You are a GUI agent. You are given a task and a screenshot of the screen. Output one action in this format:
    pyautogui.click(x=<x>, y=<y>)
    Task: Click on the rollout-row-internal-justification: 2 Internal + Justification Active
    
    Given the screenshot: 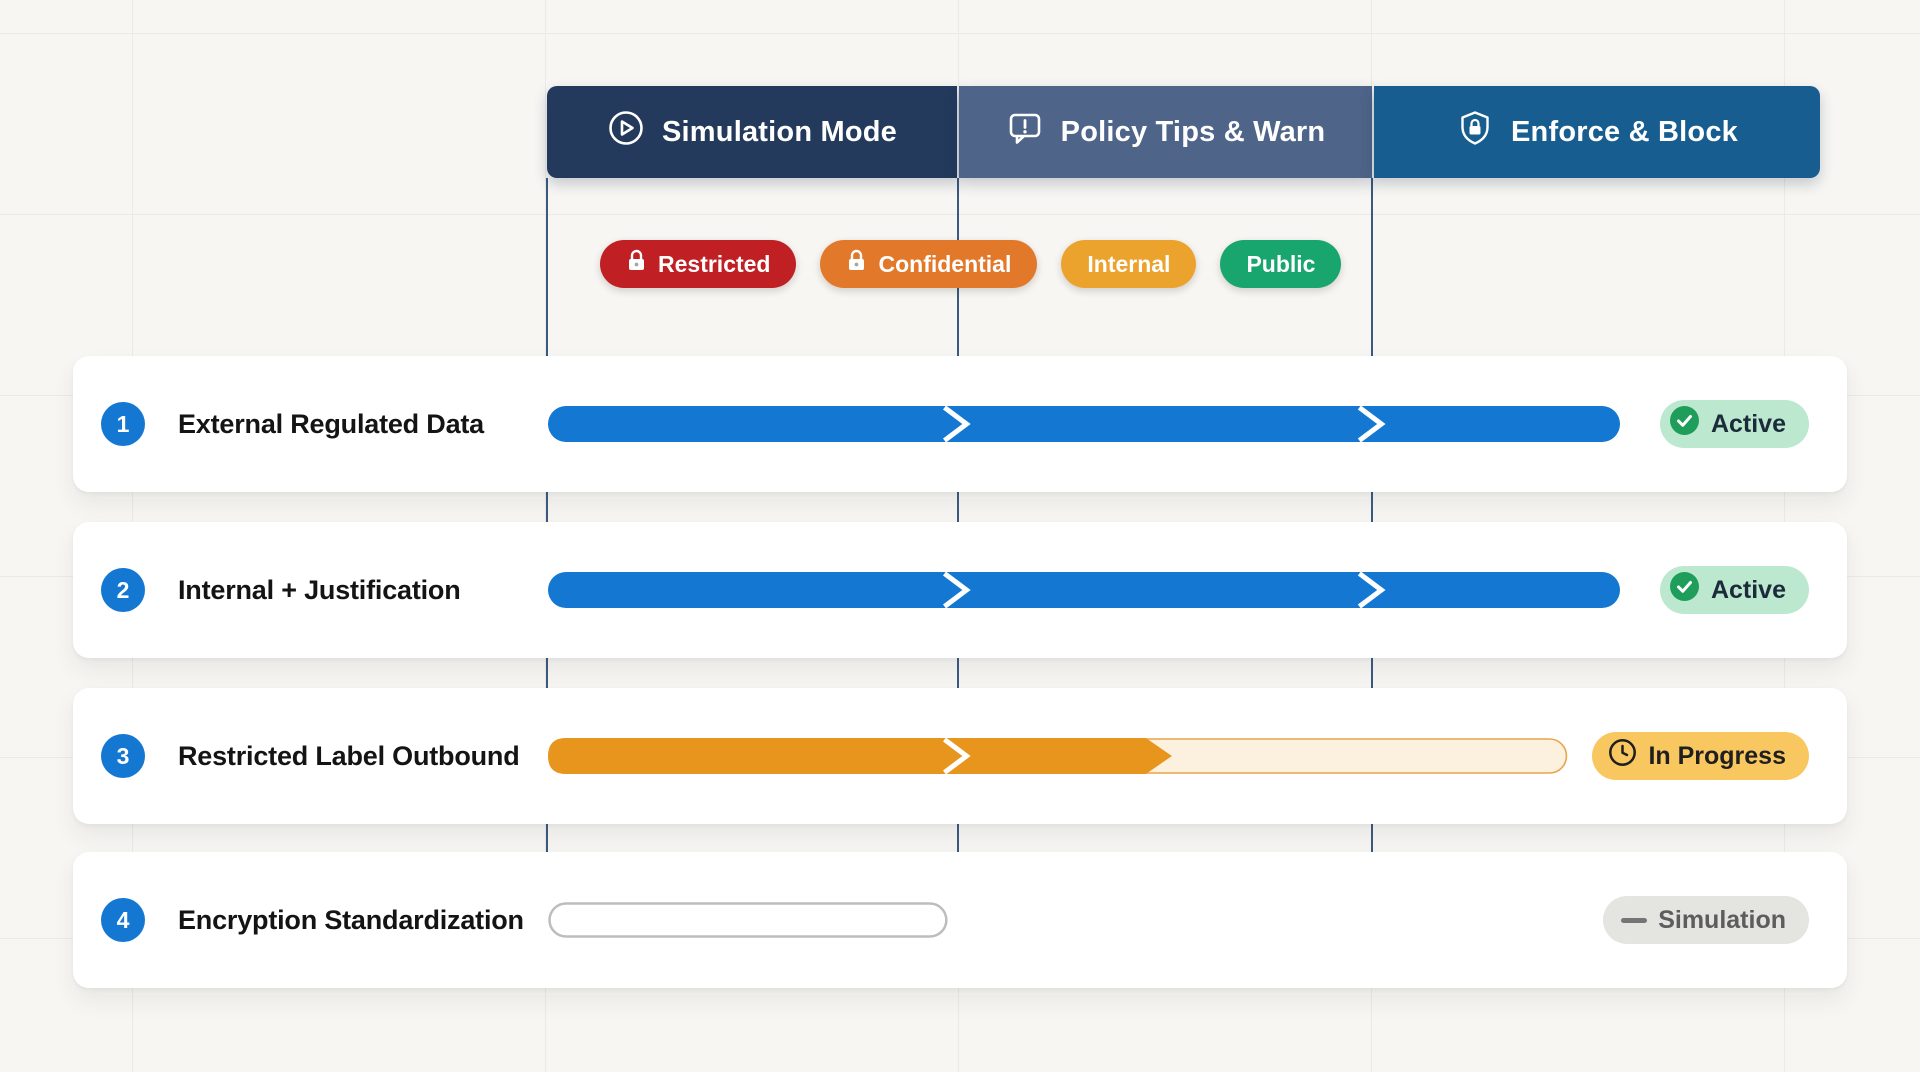 What is the action you would take?
    pyautogui.click(x=960, y=590)
    